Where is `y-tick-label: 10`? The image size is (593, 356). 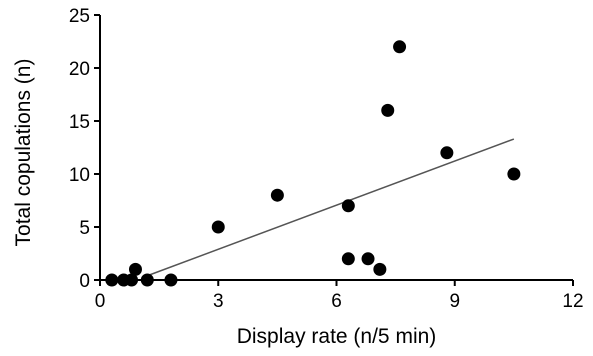
y-tick-label: 10 is located at coordinates (79, 175).